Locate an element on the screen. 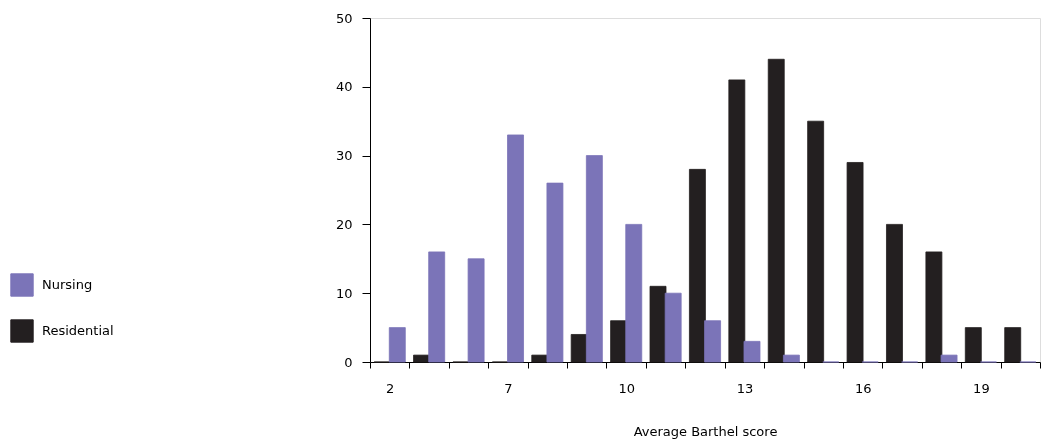 The height and width of the screenshot is (446, 1046). y-tick-label: 20 is located at coordinates (344, 224).